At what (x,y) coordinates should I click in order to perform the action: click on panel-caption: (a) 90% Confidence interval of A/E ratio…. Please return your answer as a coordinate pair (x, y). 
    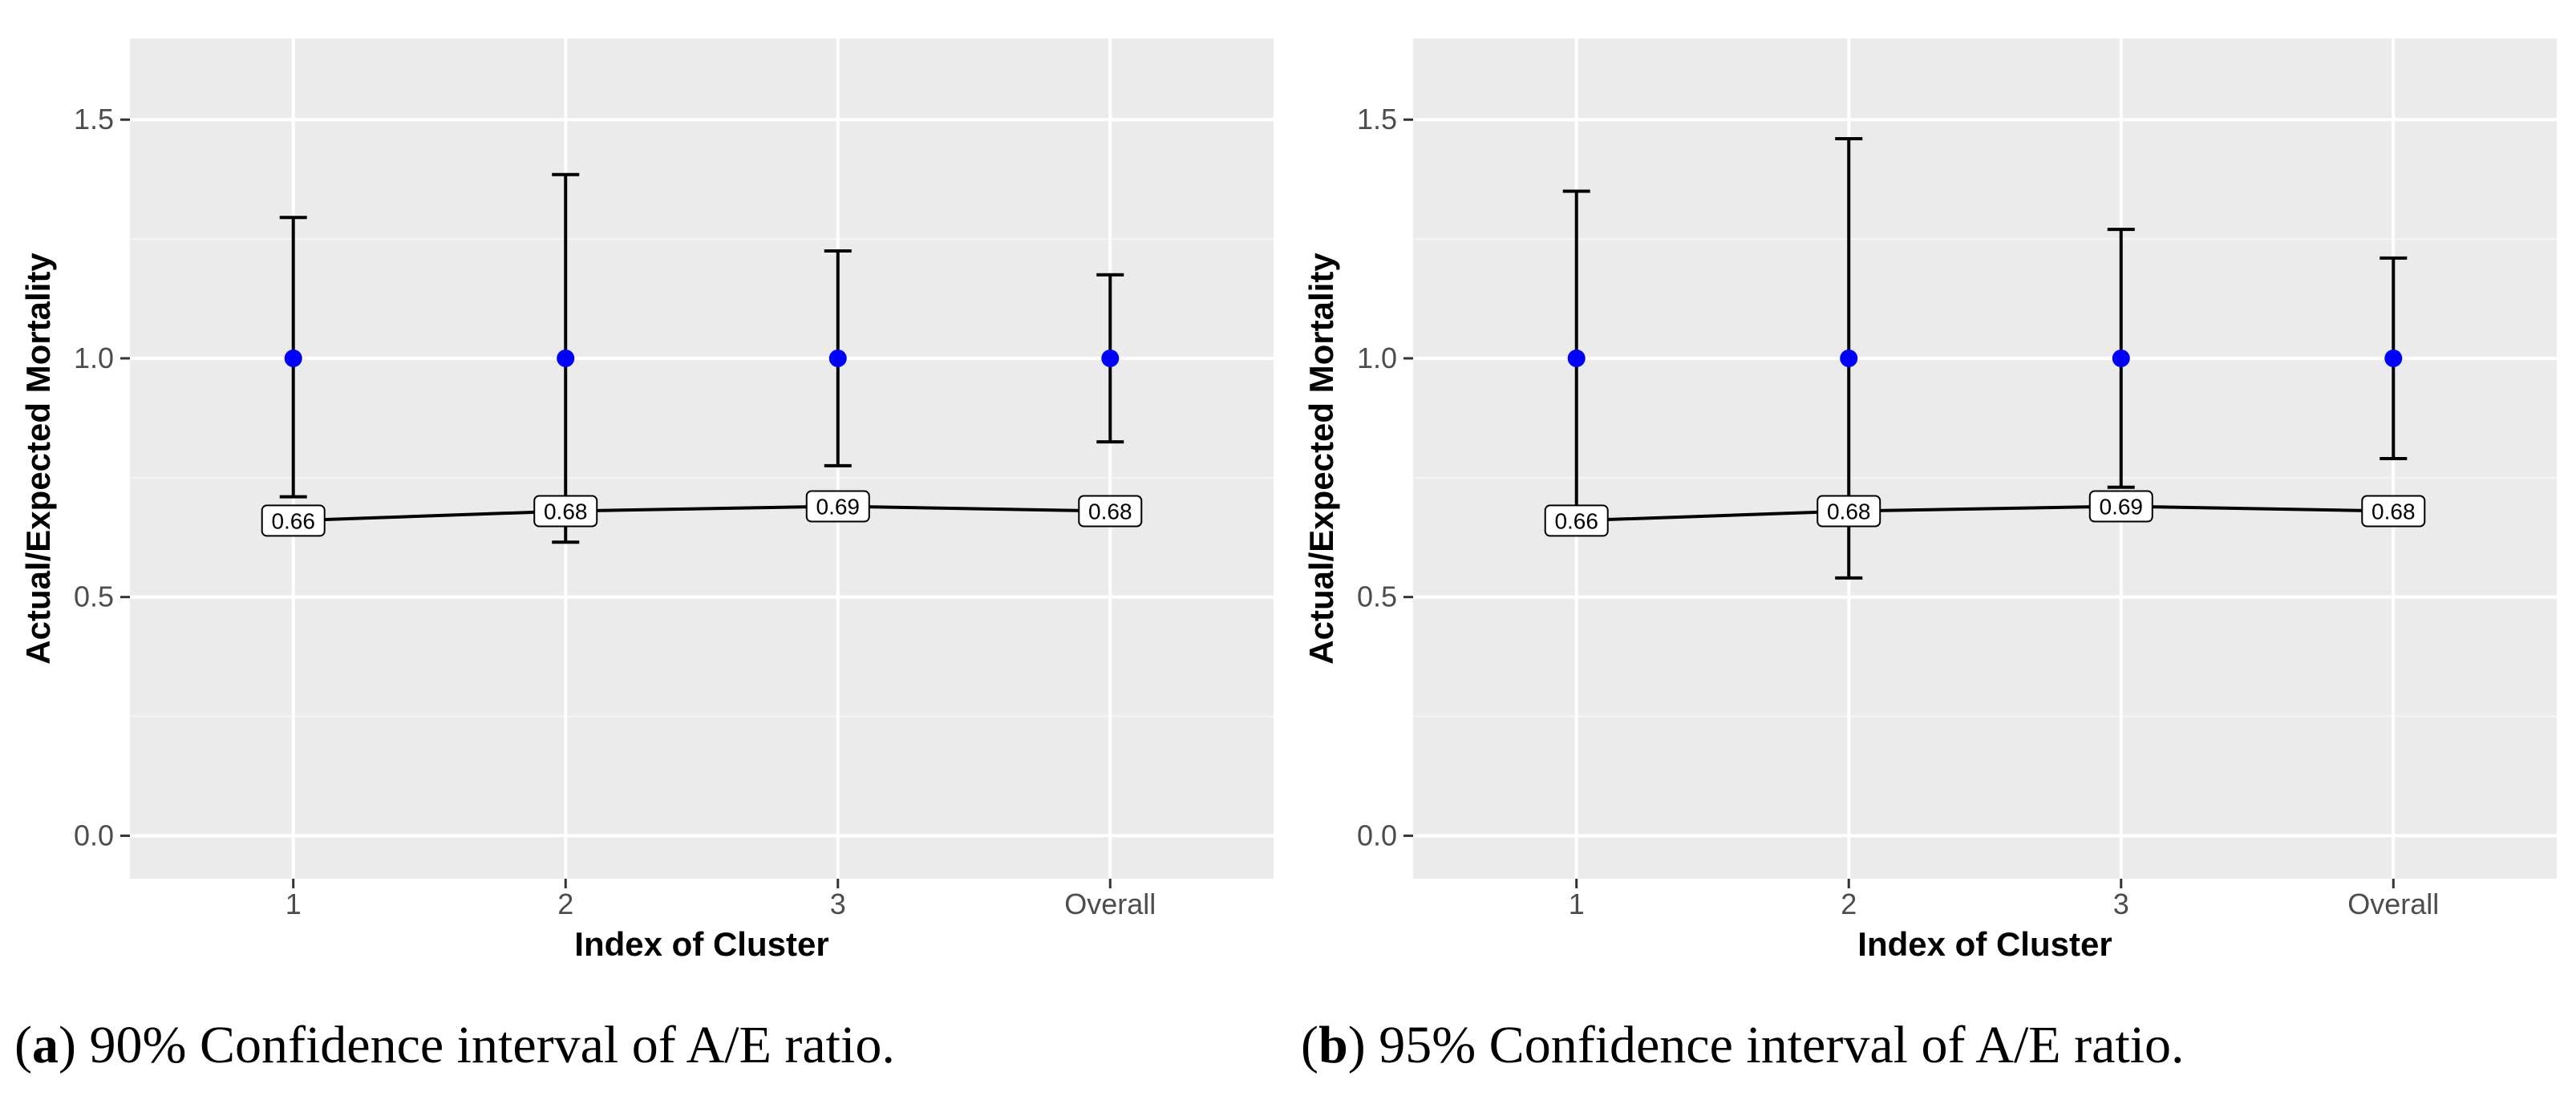
    Looking at the image, I should click on (454, 1045).